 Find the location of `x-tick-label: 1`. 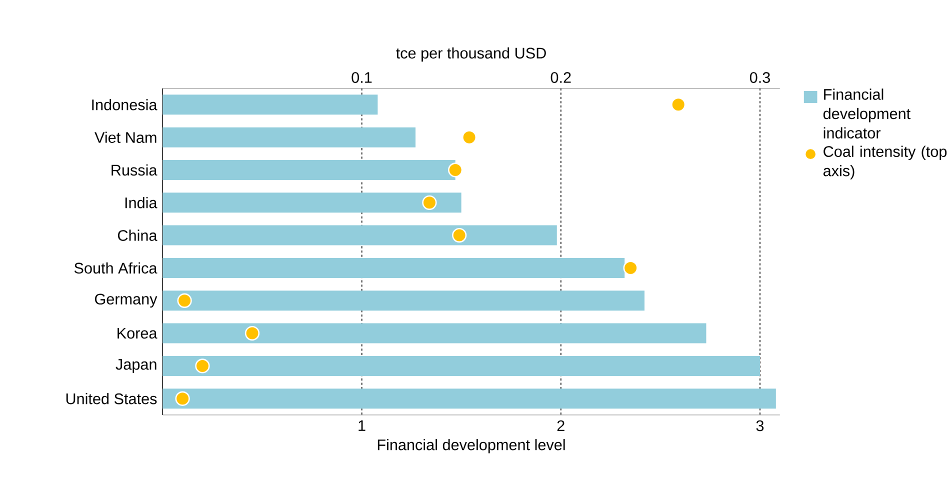

x-tick-label: 1 is located at coordinates (362, 425).